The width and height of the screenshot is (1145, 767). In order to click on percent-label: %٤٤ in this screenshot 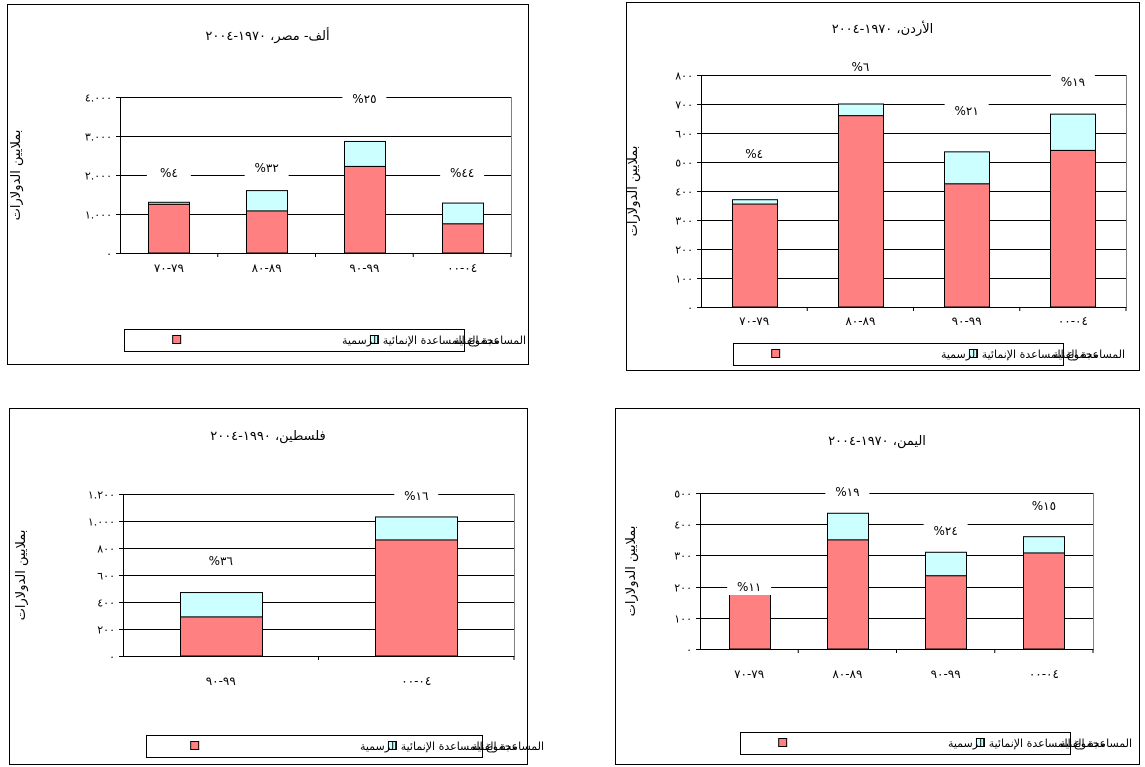, I will do `click(462, 173)`.